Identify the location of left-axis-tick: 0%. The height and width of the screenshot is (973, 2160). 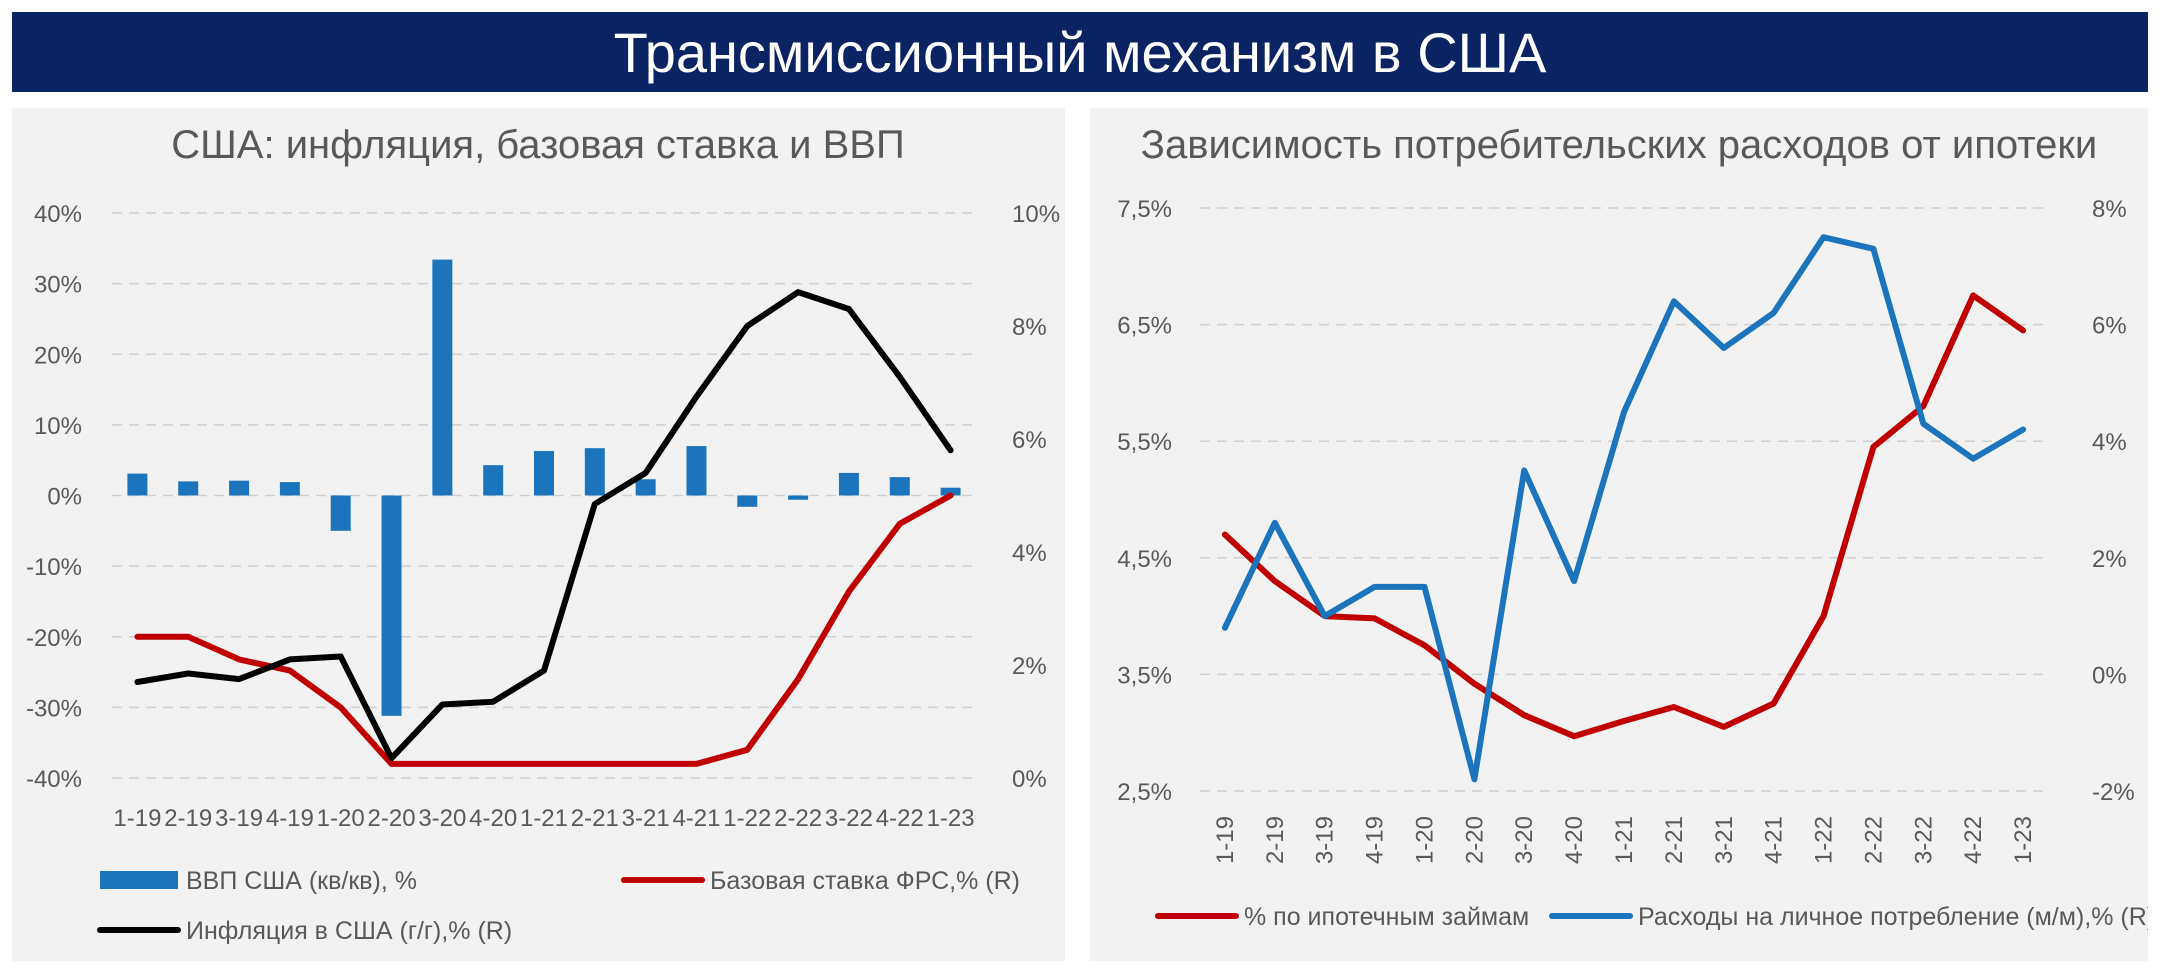
(64, 497).